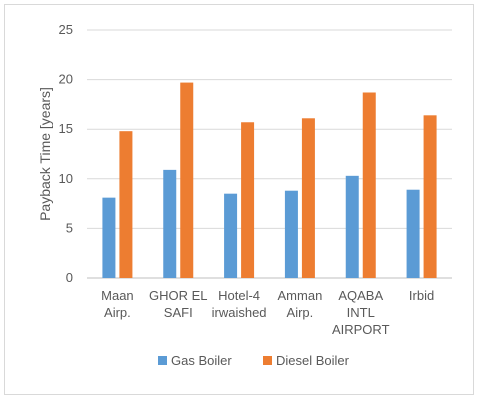 This screenshot has width=480, height=401. What do you see at coordinates (66, 153) in the screenshot?
I see `y-axis-ticks: 0 5 10 15 20 25` at bounding box center [66, 153].